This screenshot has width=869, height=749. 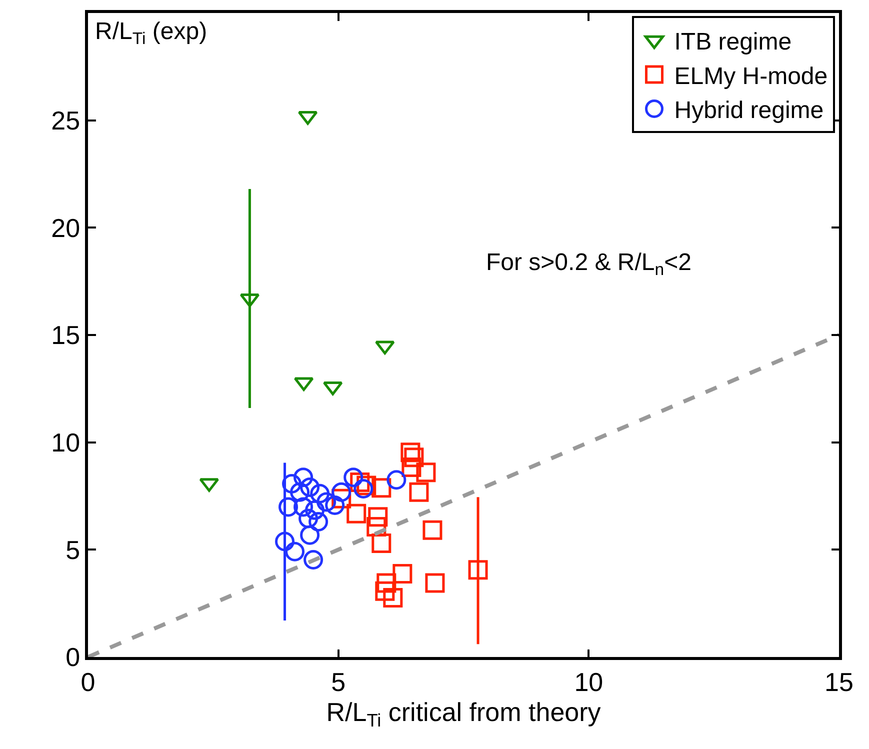 I want to click on y-tick-label: 0, so click(x=73, y=657).